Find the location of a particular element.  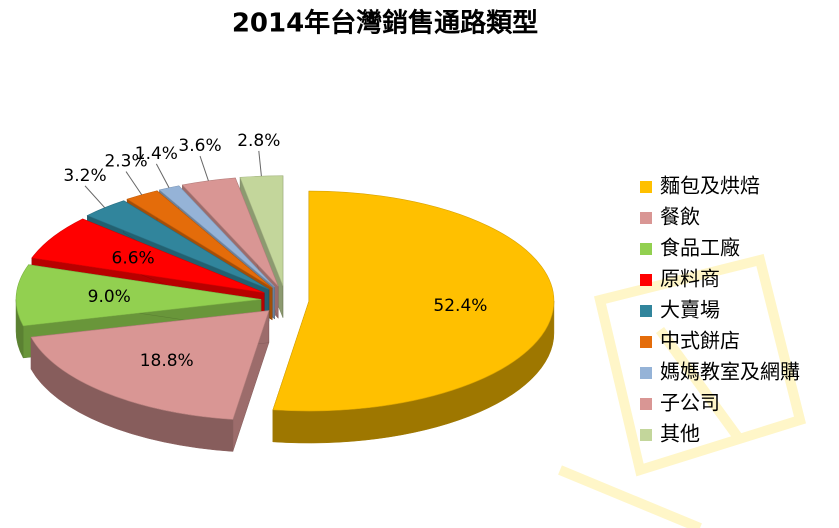

value-label: 3.6% is located at coordinates (199, 146).